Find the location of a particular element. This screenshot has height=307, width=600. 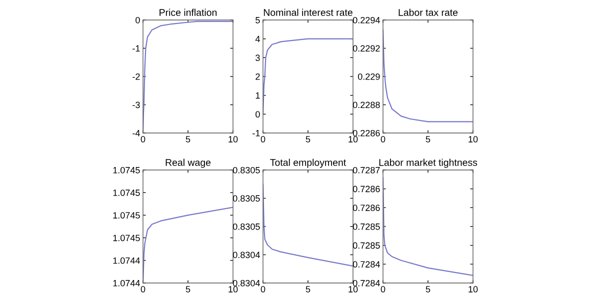

chart-title: Labor tax rate is located at coordinates (428, 12).